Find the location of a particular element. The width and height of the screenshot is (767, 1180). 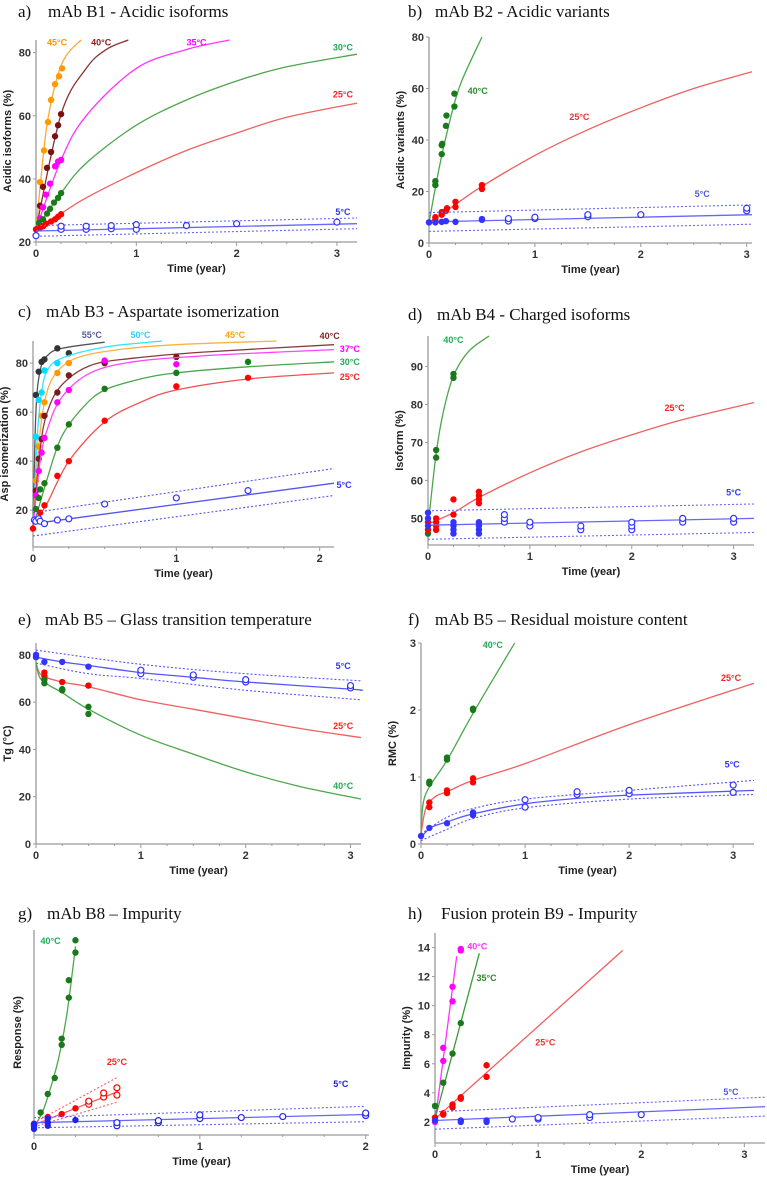

series-35c is located at coordinates (455, 1036).